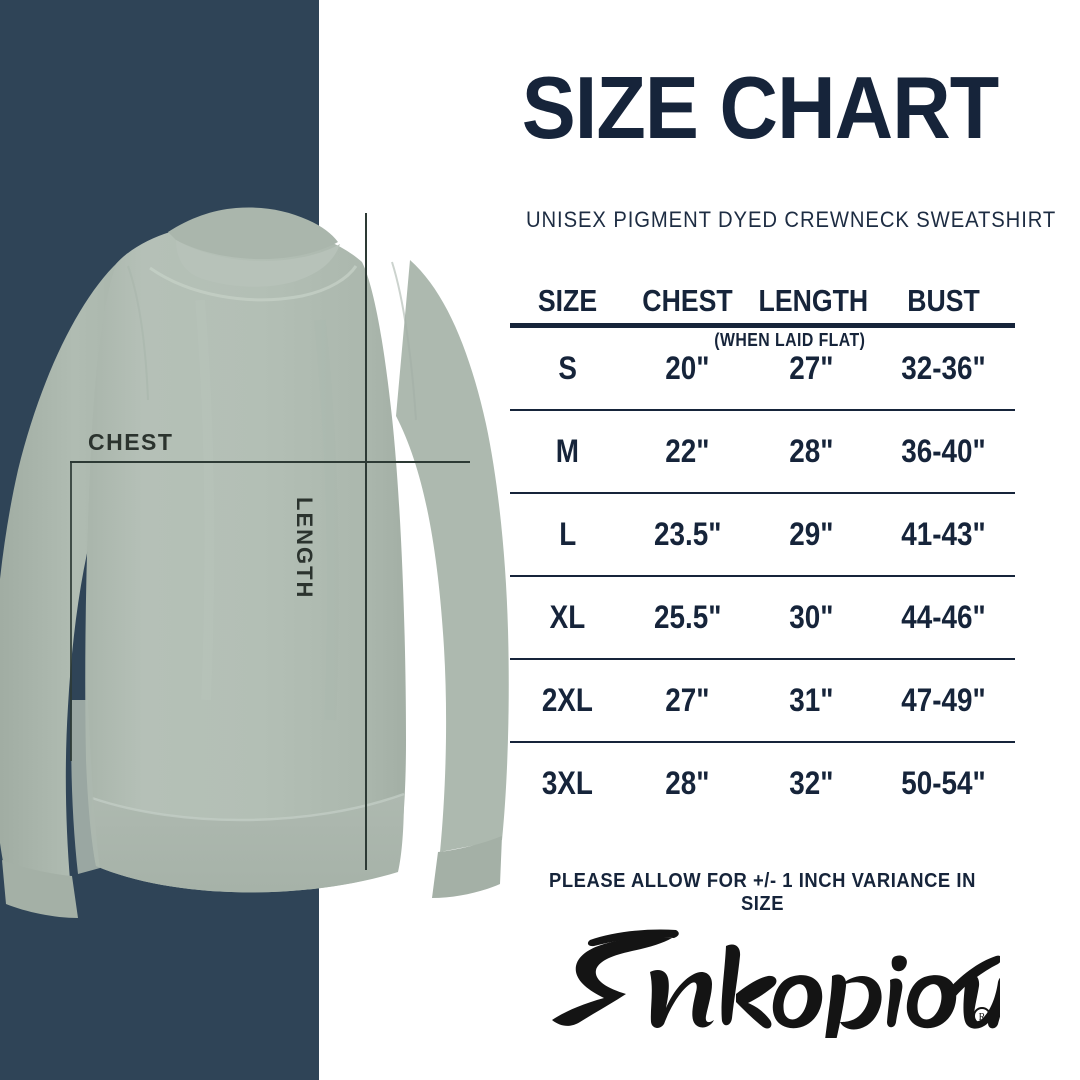  What do you see at coordinates (811, 534) in the screenshot?
I see `cell-length: 29"` at bounding box center [811, 534].